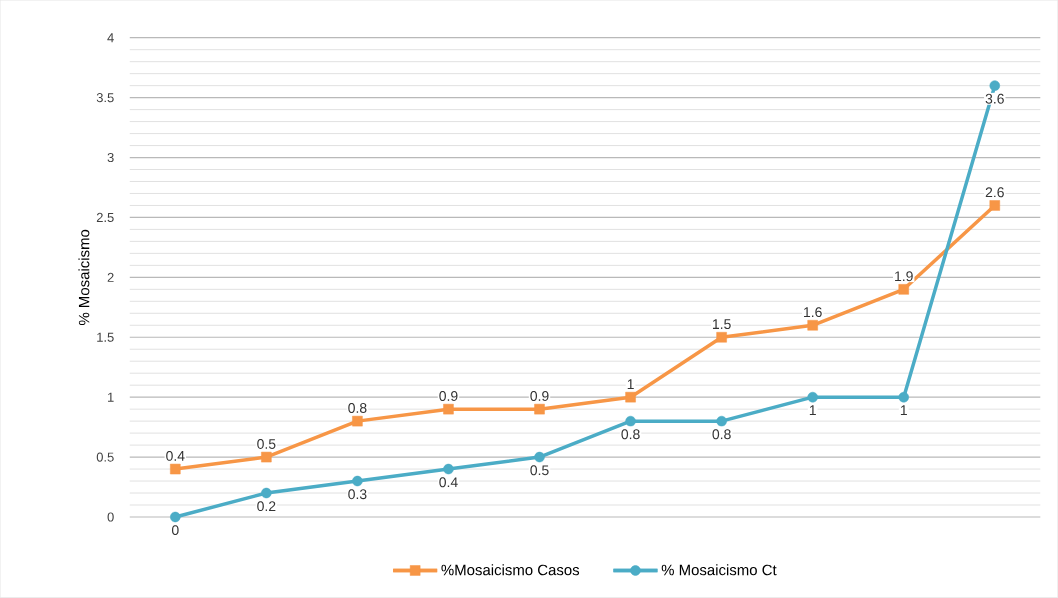 The image size is (1058, 598). What do you see at coordinates (111, 397) in the screenshot?
I see `y-tick-label: 1` at bounding box center [111, 397].